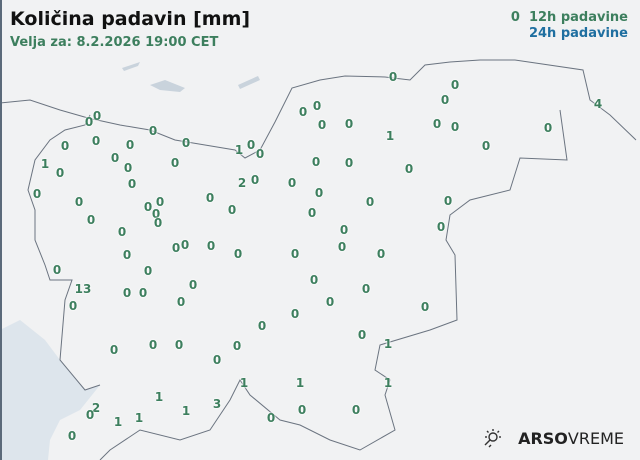  Describe the element at coordinates (130, 19) in the screenshot. I see `map-title: Količina padavin [mm]` at that location.